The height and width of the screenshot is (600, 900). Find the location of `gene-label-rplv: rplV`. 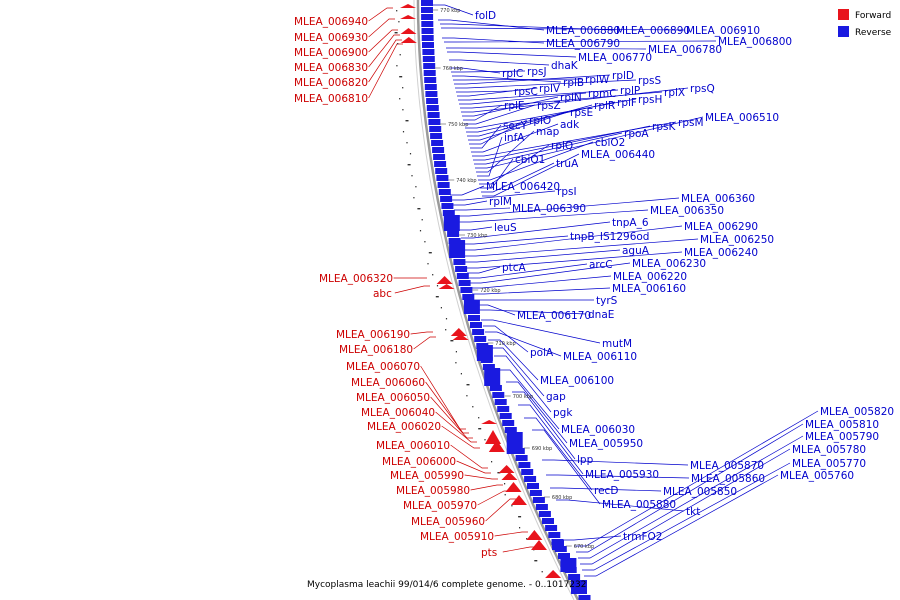

gene-label-rplv: rplV is located at coordinates (550, 89).